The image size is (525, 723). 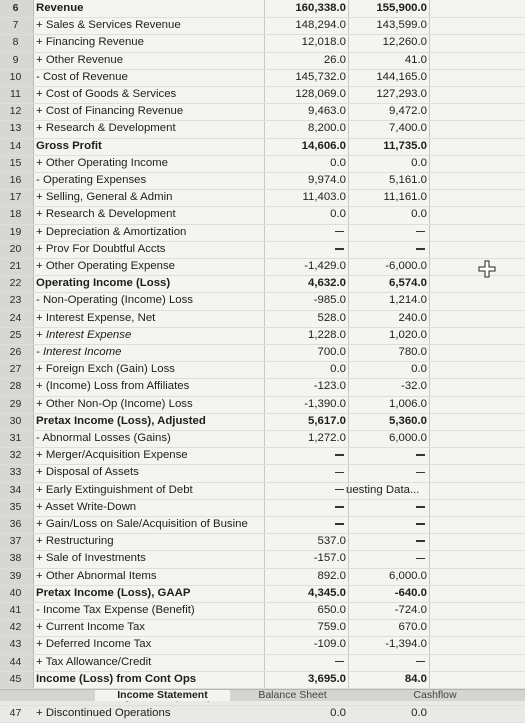 I want to click on value-cell-current: 650.0, so click(x=331, y=610).